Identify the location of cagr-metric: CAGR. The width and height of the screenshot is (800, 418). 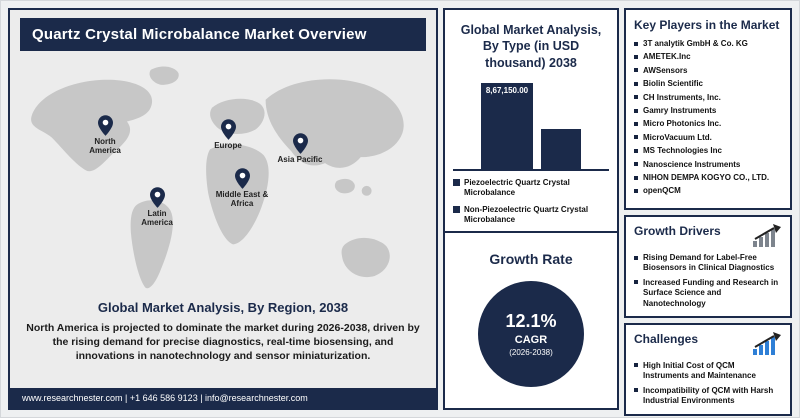
(531, 340).